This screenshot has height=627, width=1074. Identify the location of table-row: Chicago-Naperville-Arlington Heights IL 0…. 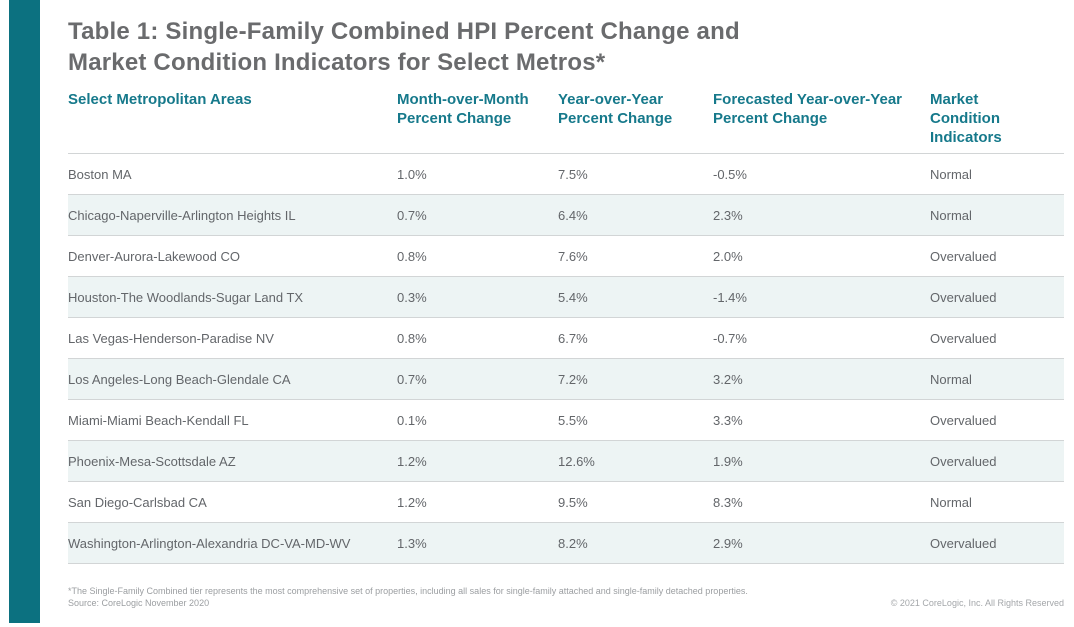
(566, 214).